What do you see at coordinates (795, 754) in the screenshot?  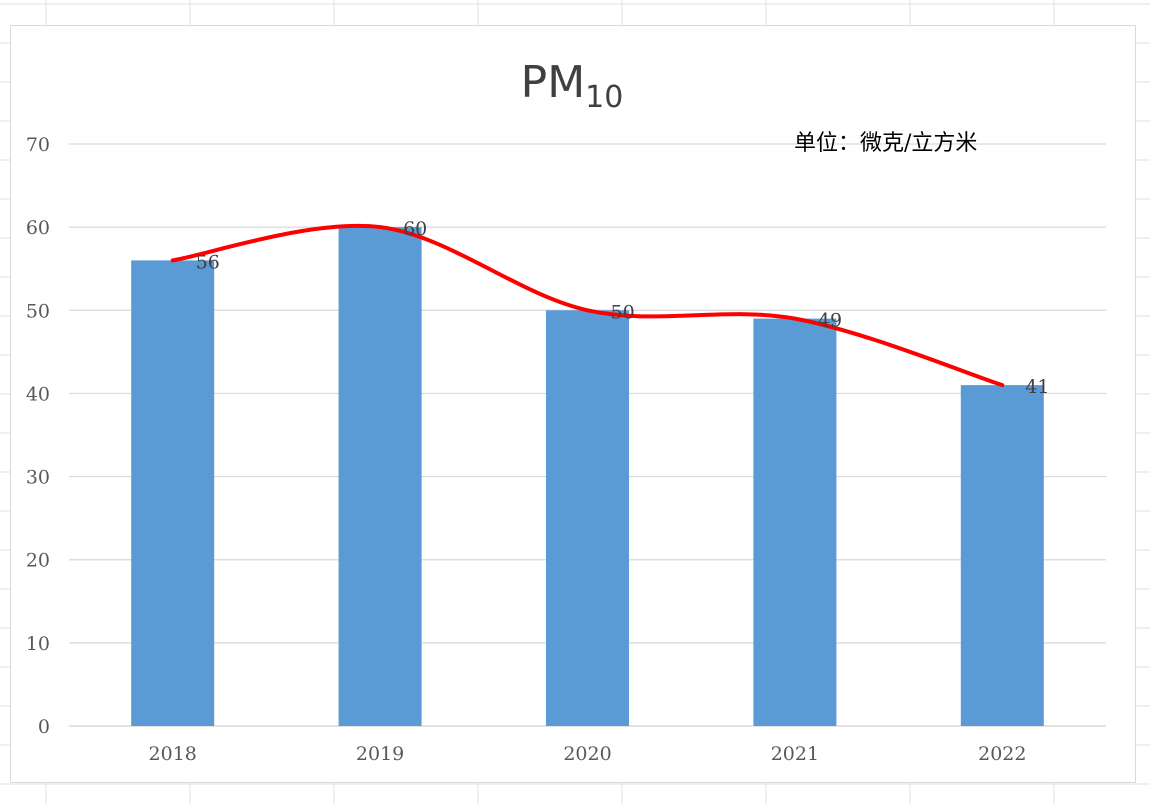 I see `x-tick-label: 2021` at bounding box center [795, 754].